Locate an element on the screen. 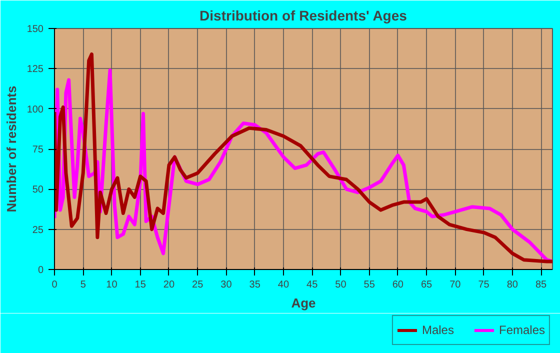 This screenshot has height=353, width=560. x-tick-label: 60 is located at coordinates (398, 285).